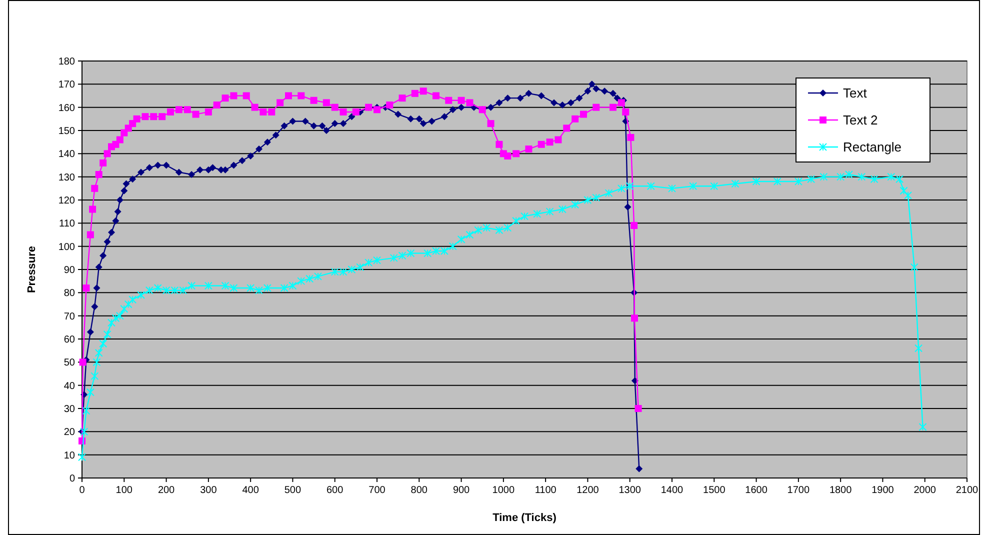  What do you see at coordinates (72, 479) in the screenshot?
I see `y-tick-label: 0` at bounding box center [72, 479].